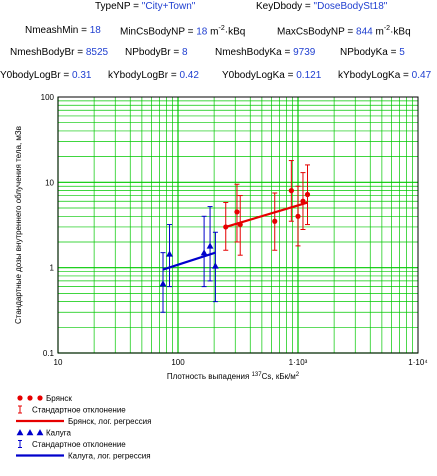  What do you see at coordinates (372, 52) in the screenshot?
I see `param-npbodyka: NPbodyKa = 5` at bounding box center [372, 52].